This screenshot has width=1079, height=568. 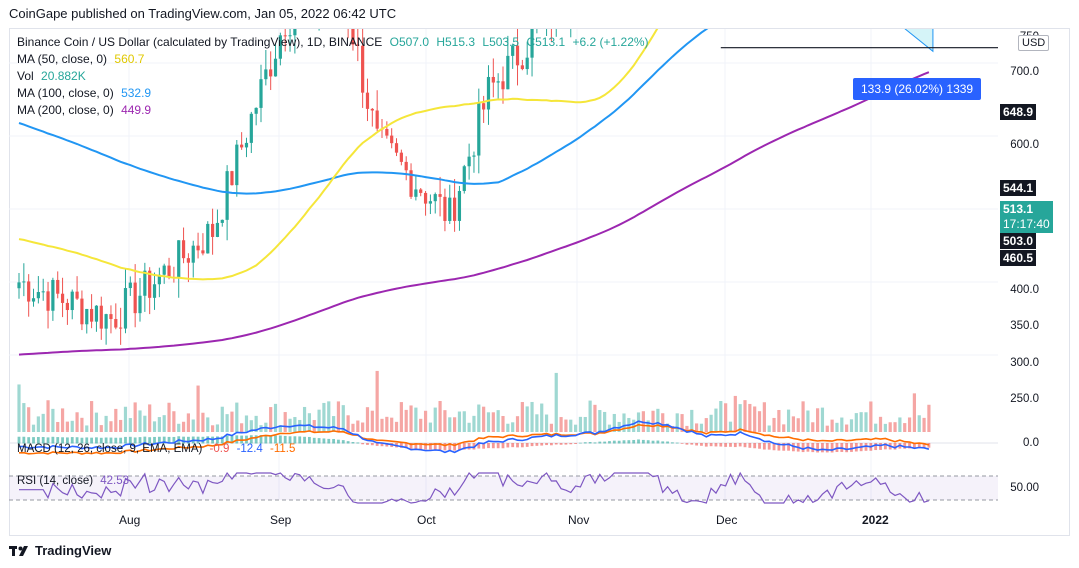 What do you see at coordinates (63, 76) in the screenshot?
I see `vol-value: 20.882K` at bounding box center [63, 76].